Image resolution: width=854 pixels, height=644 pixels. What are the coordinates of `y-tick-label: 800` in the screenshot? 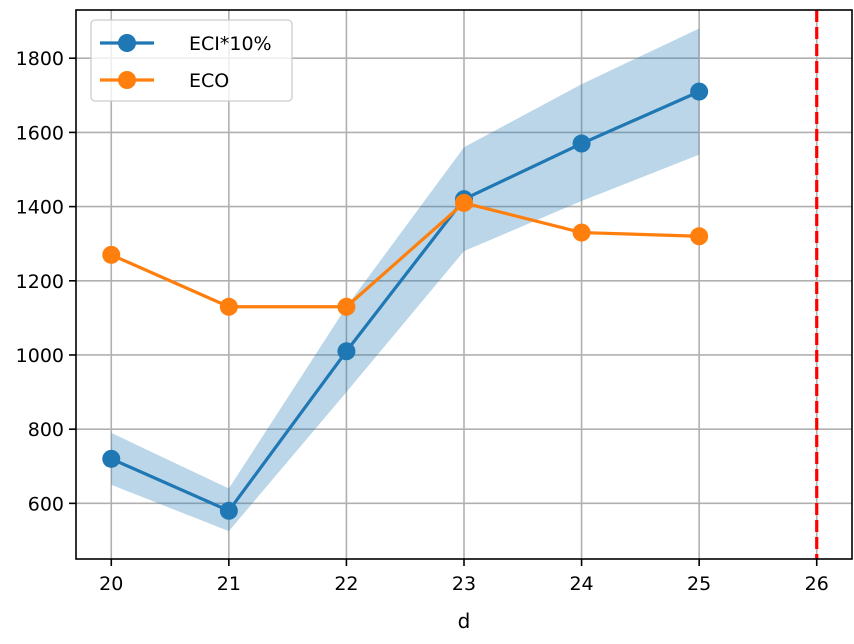 It's located at (46, 430).